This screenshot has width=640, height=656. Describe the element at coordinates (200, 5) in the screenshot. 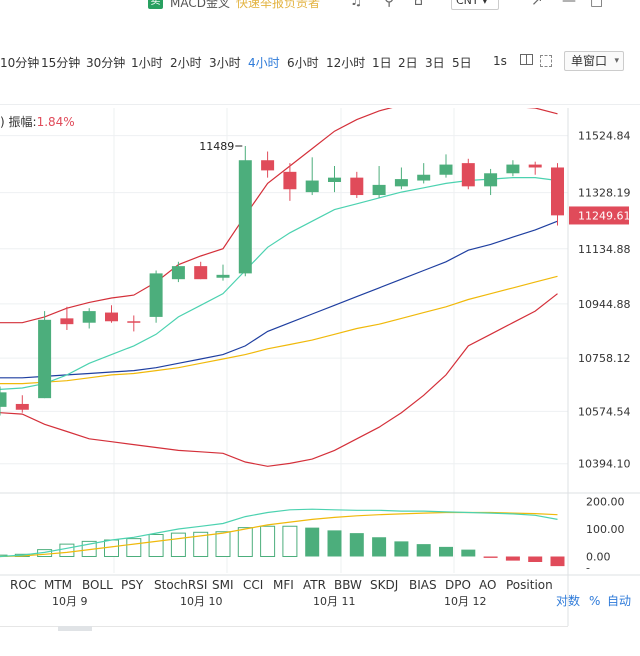

I see `strategy-label: MACD金叉` at that location.